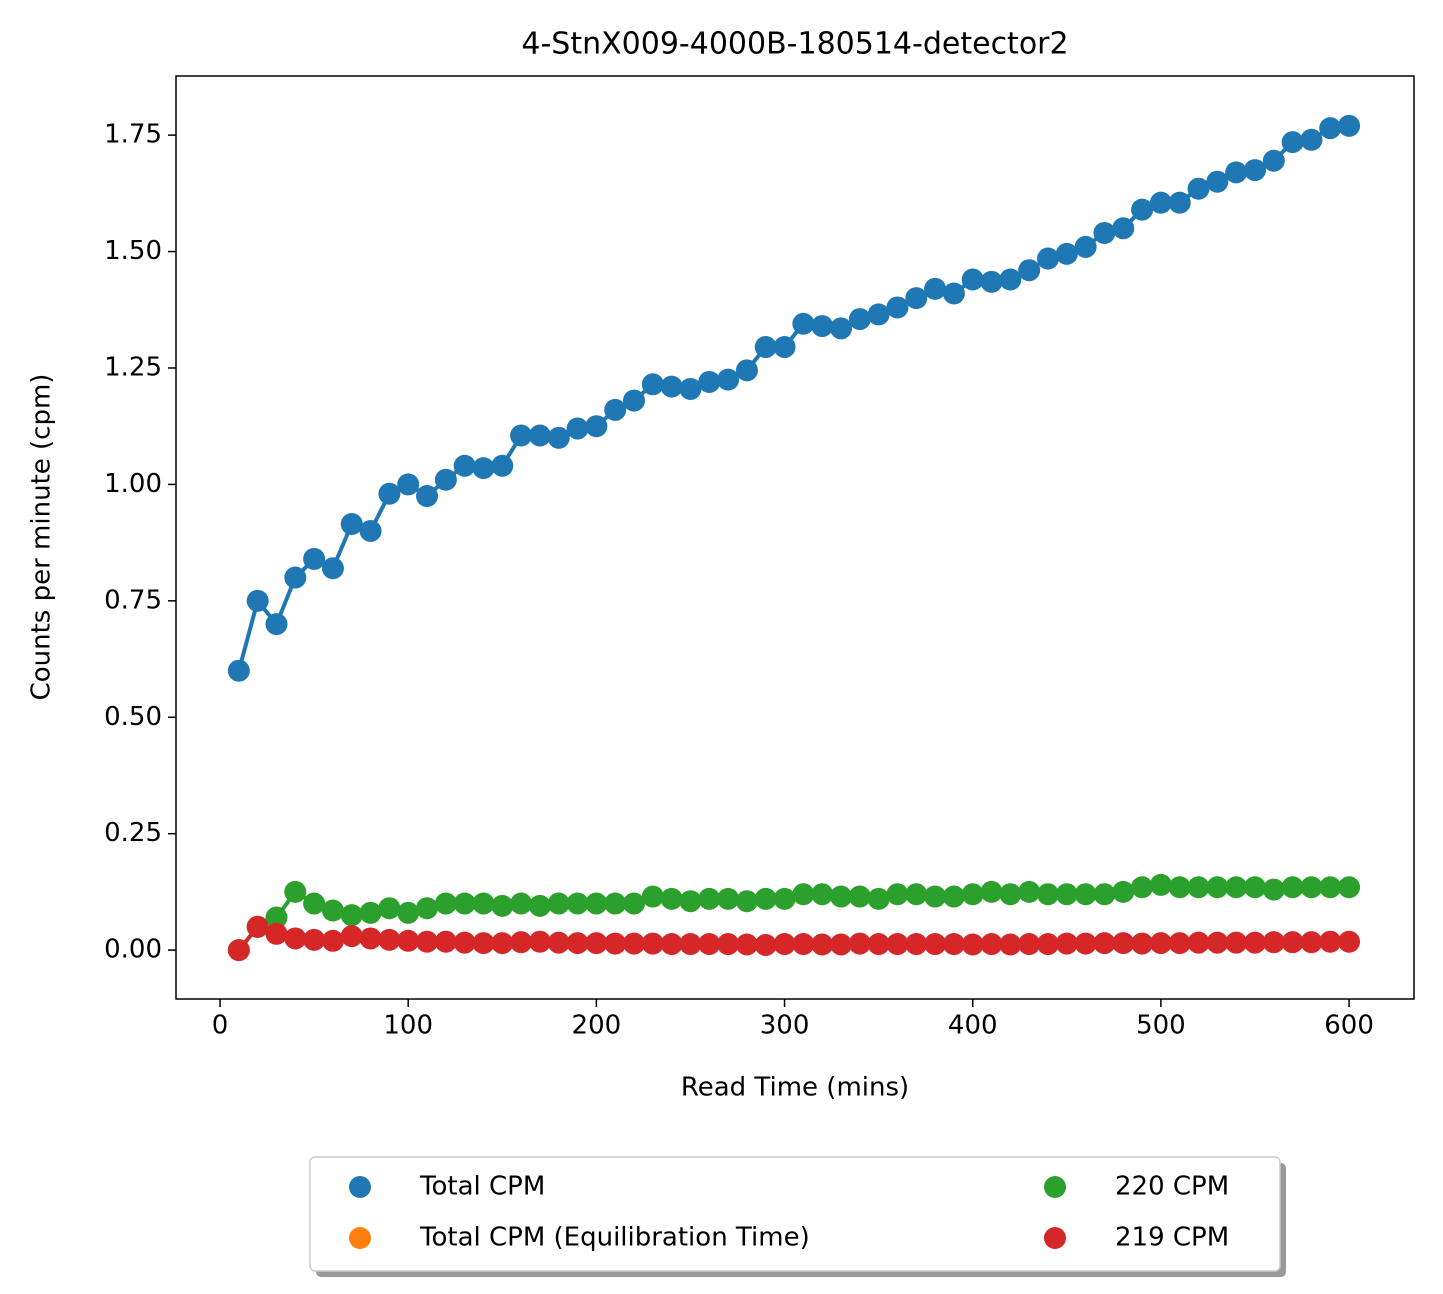 This screenshot has height=1294, width=1443. Describe the element at coordinates (795, 1214) in the screenshot. I see `legend-box` at that location.